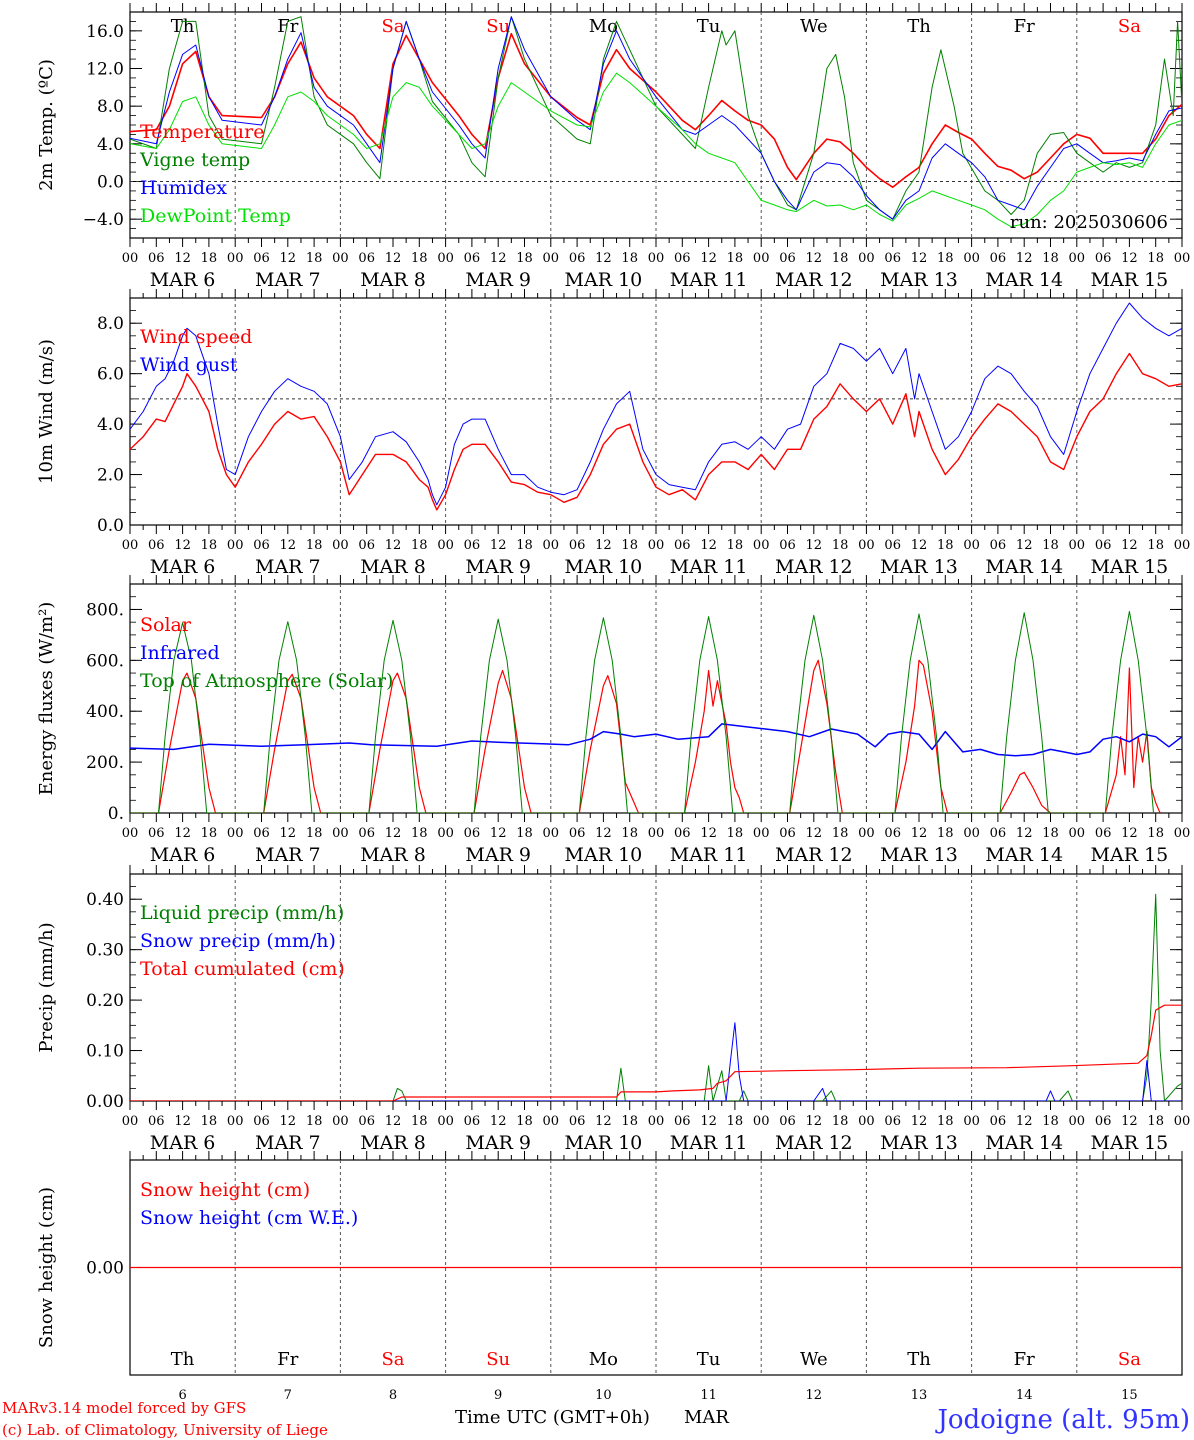 The image size is (1194, 1440). What do you see at coordinates (814, 280) in the screenshot?
I see `temperature-date-label: MAR 12` at bounding box center [814, 280].